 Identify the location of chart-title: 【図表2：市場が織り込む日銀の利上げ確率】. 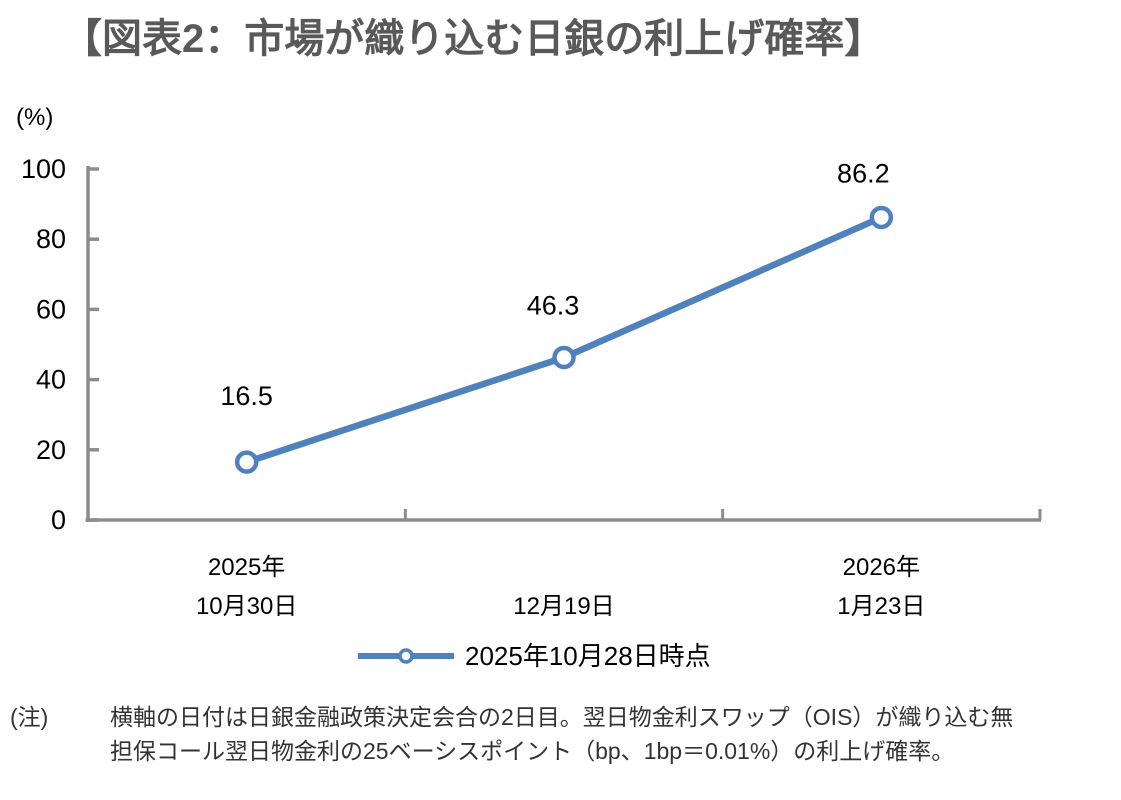
(473, 39).